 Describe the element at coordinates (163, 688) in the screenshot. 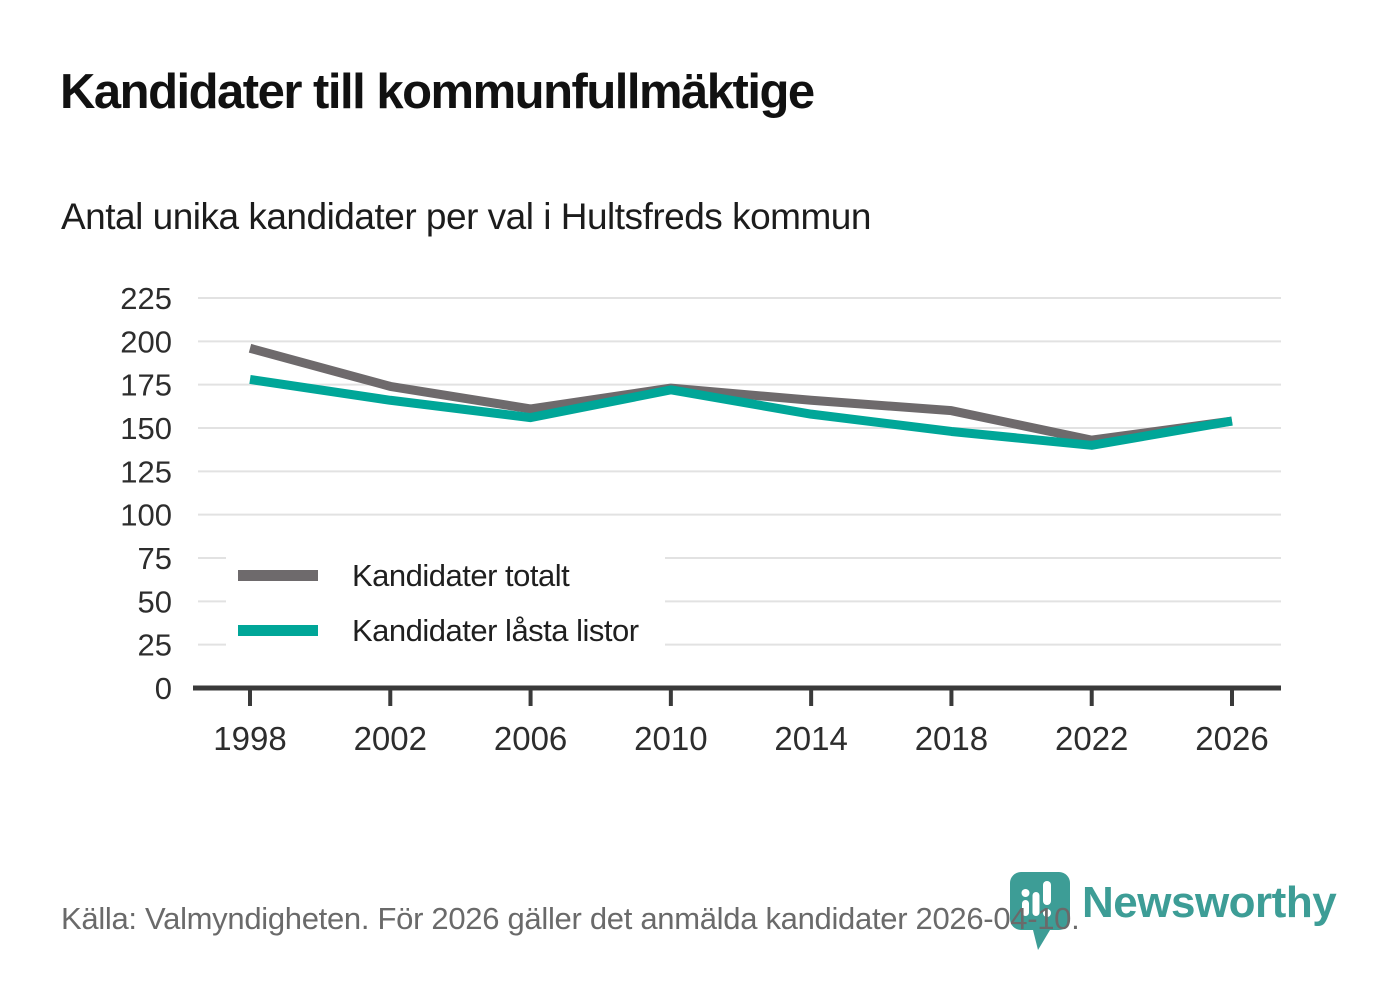

I see `y-tick-label: 0` at that location.